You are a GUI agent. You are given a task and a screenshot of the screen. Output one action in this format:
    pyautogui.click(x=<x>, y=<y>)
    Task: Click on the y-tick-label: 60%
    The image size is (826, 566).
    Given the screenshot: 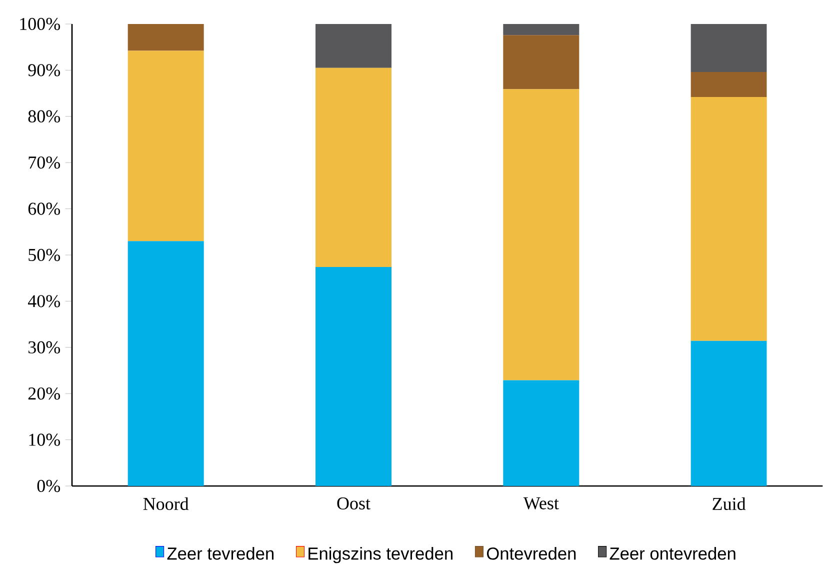 What is the action you would take?
    pyautogui.click(x=44, y=208)
    